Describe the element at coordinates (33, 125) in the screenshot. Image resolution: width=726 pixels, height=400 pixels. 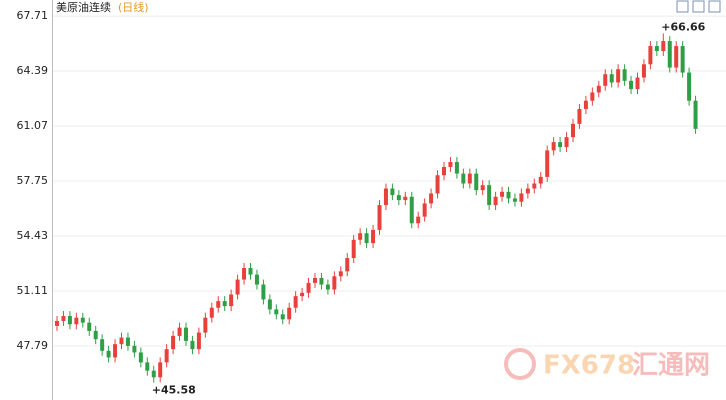
I see `y-tick-label: 61.07` at that location.